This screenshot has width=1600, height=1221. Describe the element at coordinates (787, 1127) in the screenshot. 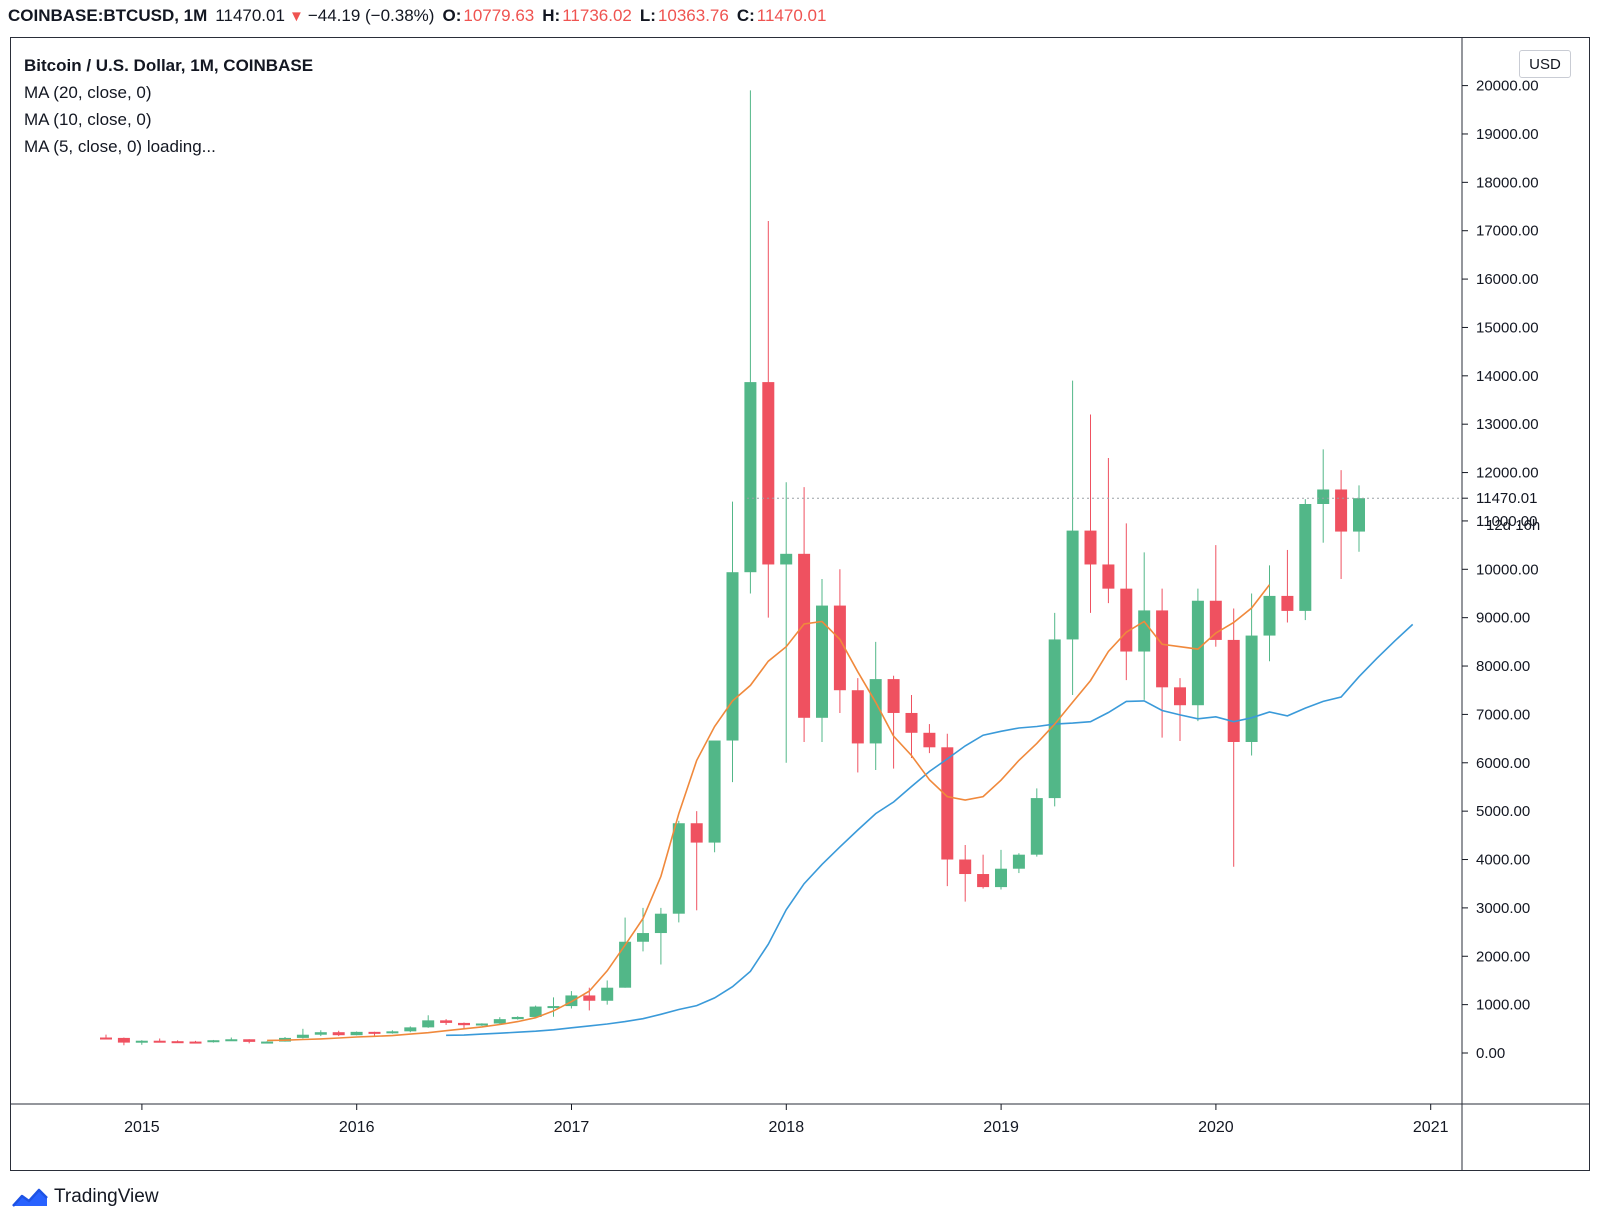

I see `time-tick-label: 2018` at that location.